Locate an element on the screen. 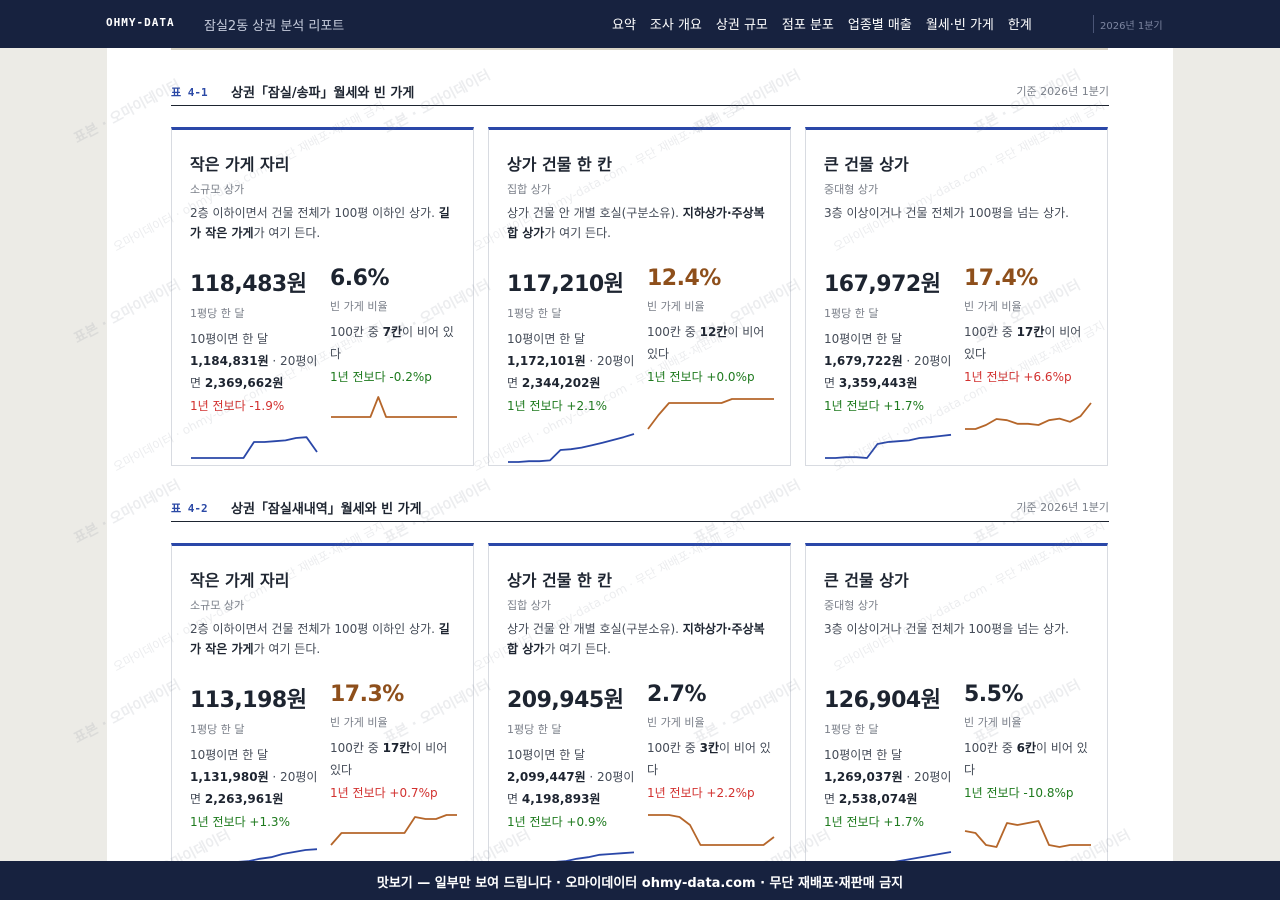 The height and width of the screenshot is (900, 1280). vacancy-yoy-change: 1년 전보다 +0.7%p is located at coordinates (384, 793).